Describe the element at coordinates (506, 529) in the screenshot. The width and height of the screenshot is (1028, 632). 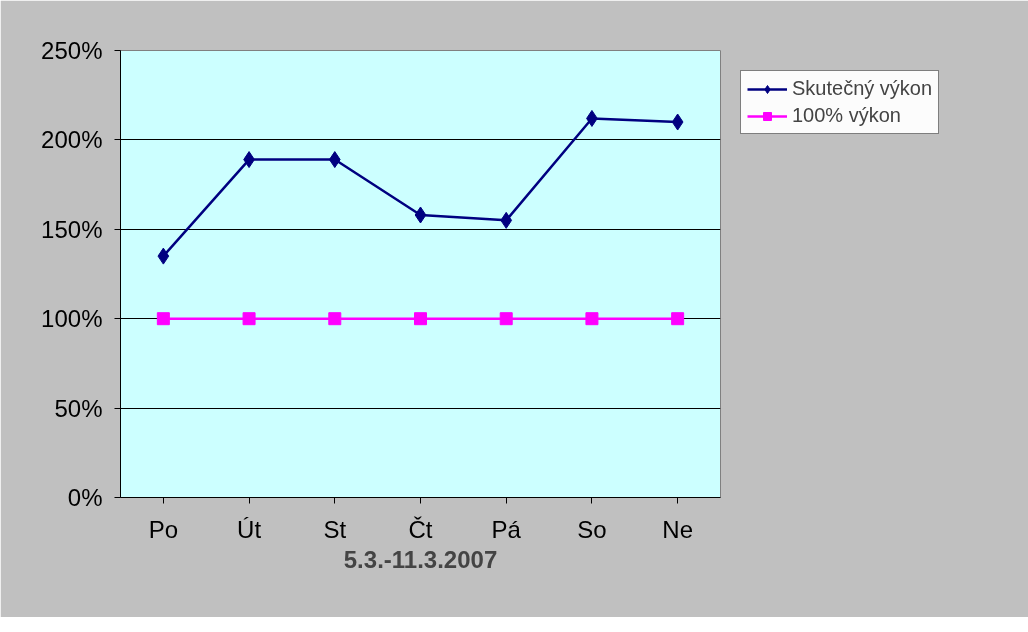
I see `x-tick-label: Pá` at that location.